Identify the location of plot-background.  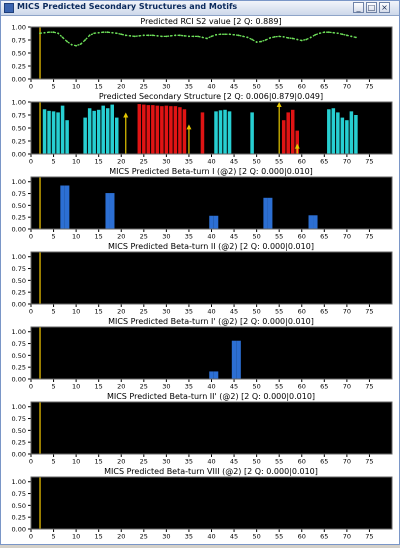
(211, 278).